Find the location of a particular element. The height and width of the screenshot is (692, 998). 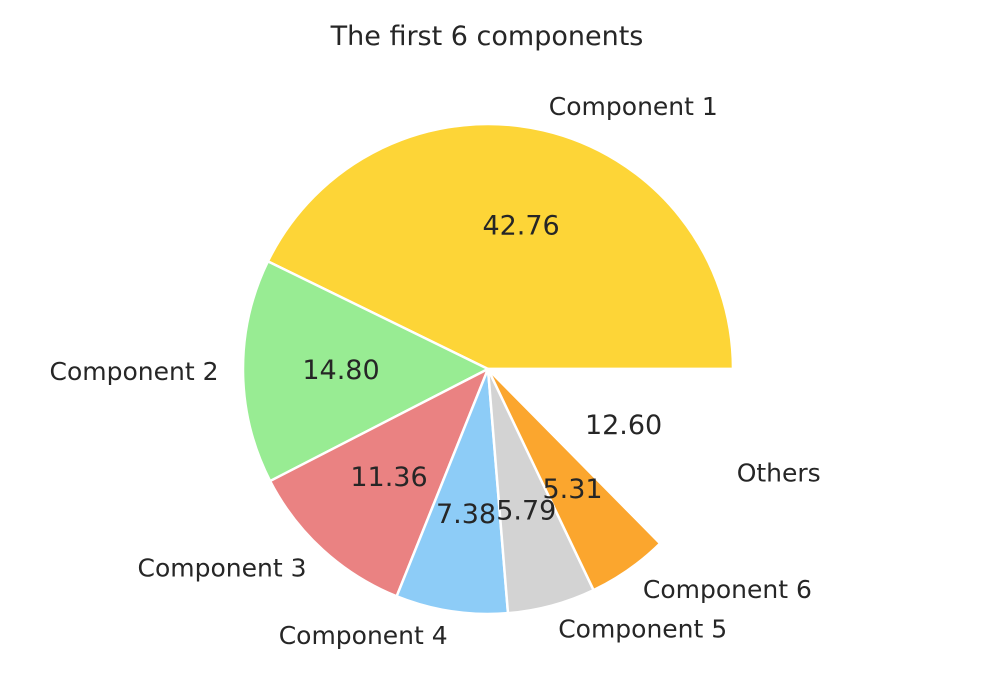

pie-slice-others is located at coordinates (610, 456).